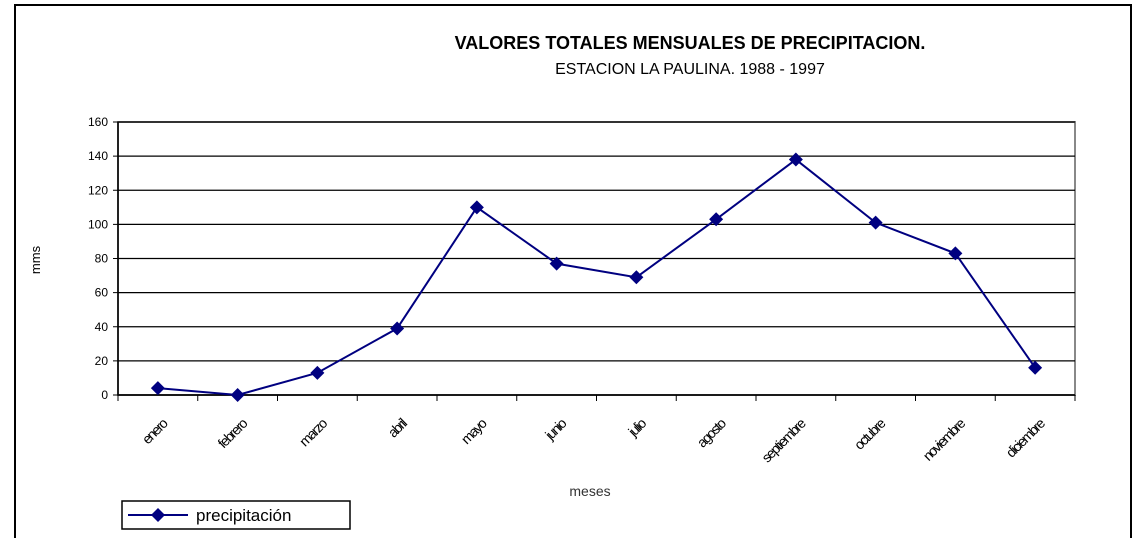 The image size is (1139, 538). Describe the element at coordinates (98, 156) in the screenshot. I see `y-tick-label: 140` at that location.